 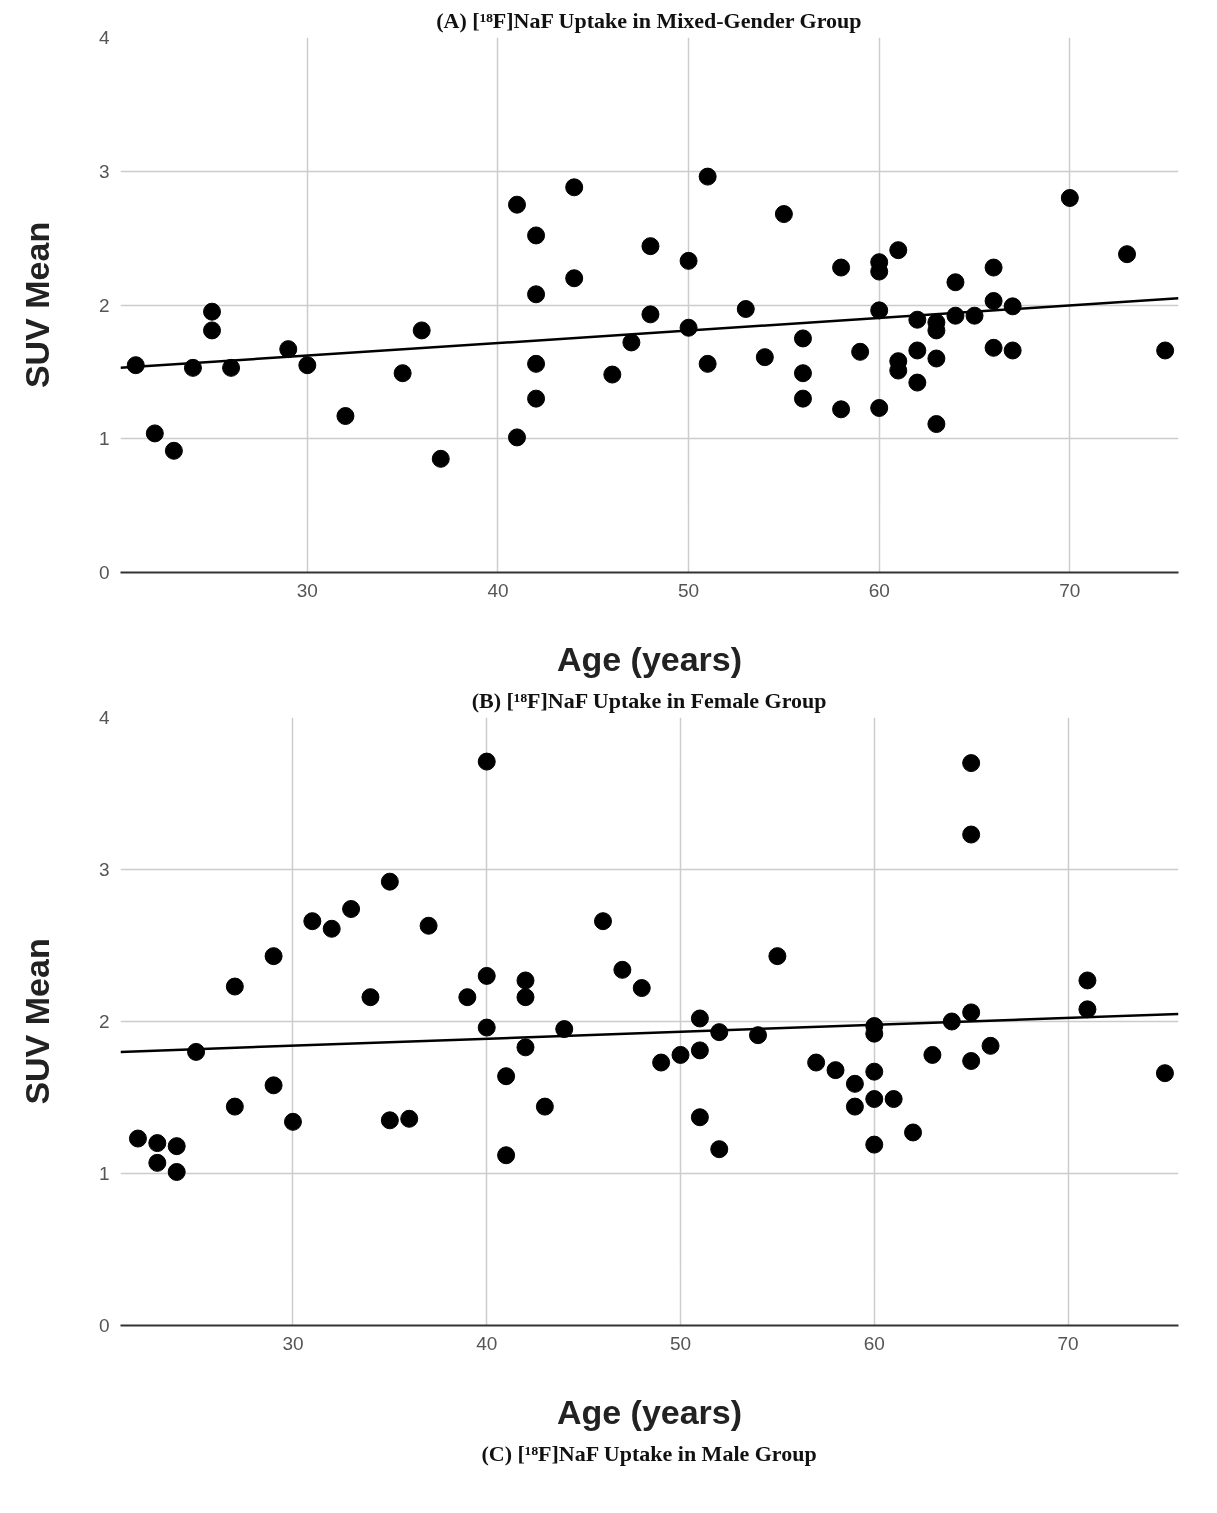 I want to click on chart-title: (B) [¹⁸F]NaF Uptake in Female Group, so click(x=649, y=700).